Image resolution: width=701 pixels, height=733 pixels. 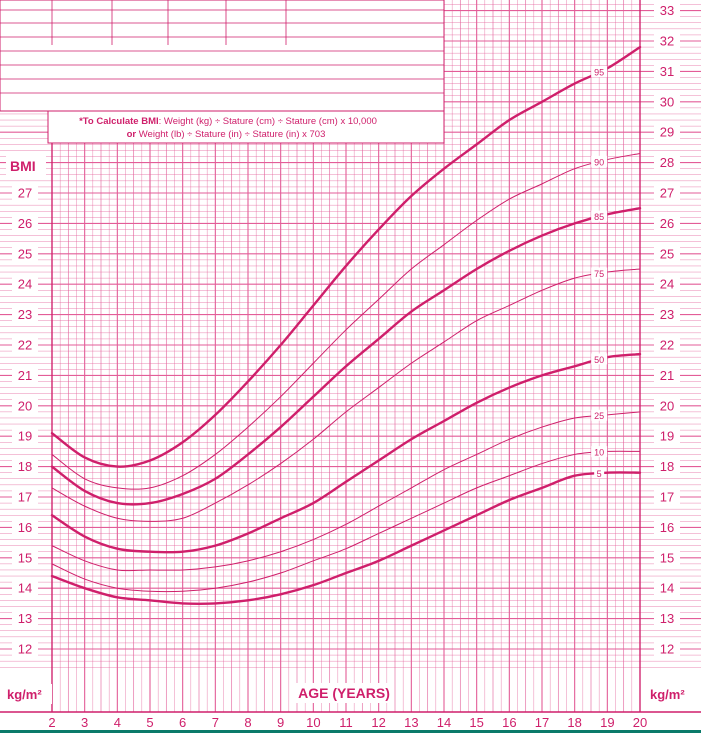 I want to click on series-50-label: 50, so click(x=599, y=360).